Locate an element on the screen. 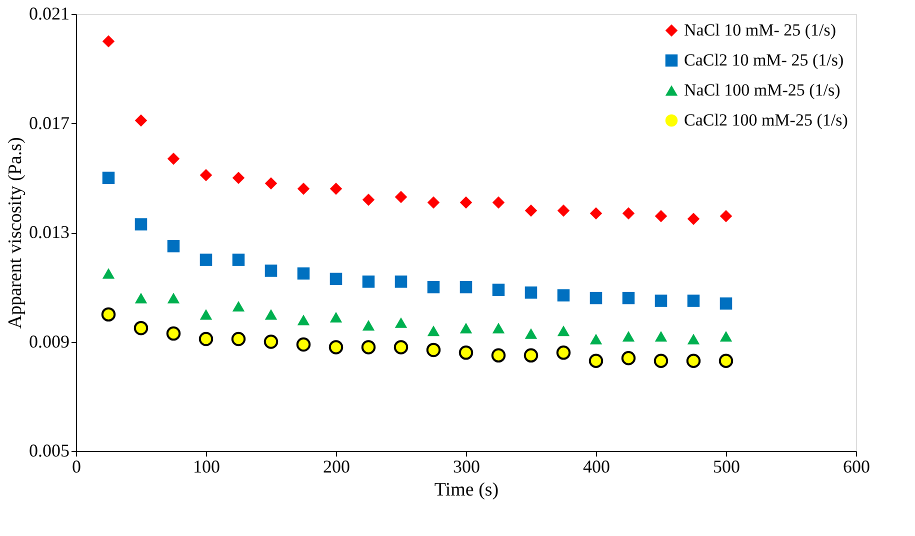  legend-label: CaCl2 10 mM- 25 (1/s) is located at coordinates (764, 60).